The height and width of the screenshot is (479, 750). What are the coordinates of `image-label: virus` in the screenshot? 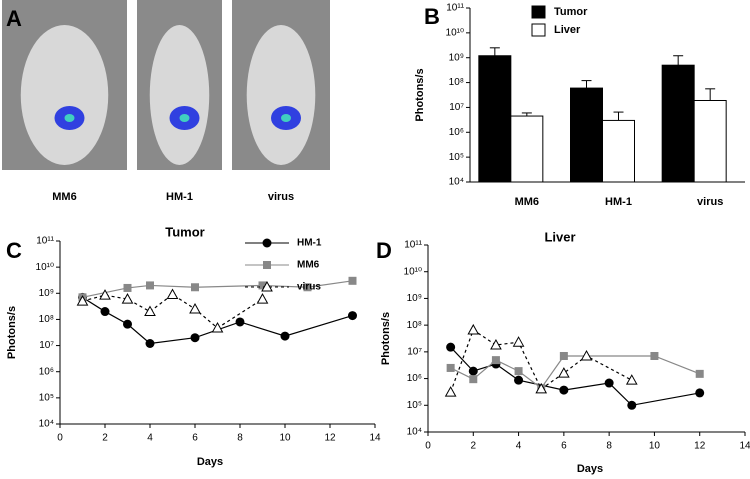 It's located at (281, 197).